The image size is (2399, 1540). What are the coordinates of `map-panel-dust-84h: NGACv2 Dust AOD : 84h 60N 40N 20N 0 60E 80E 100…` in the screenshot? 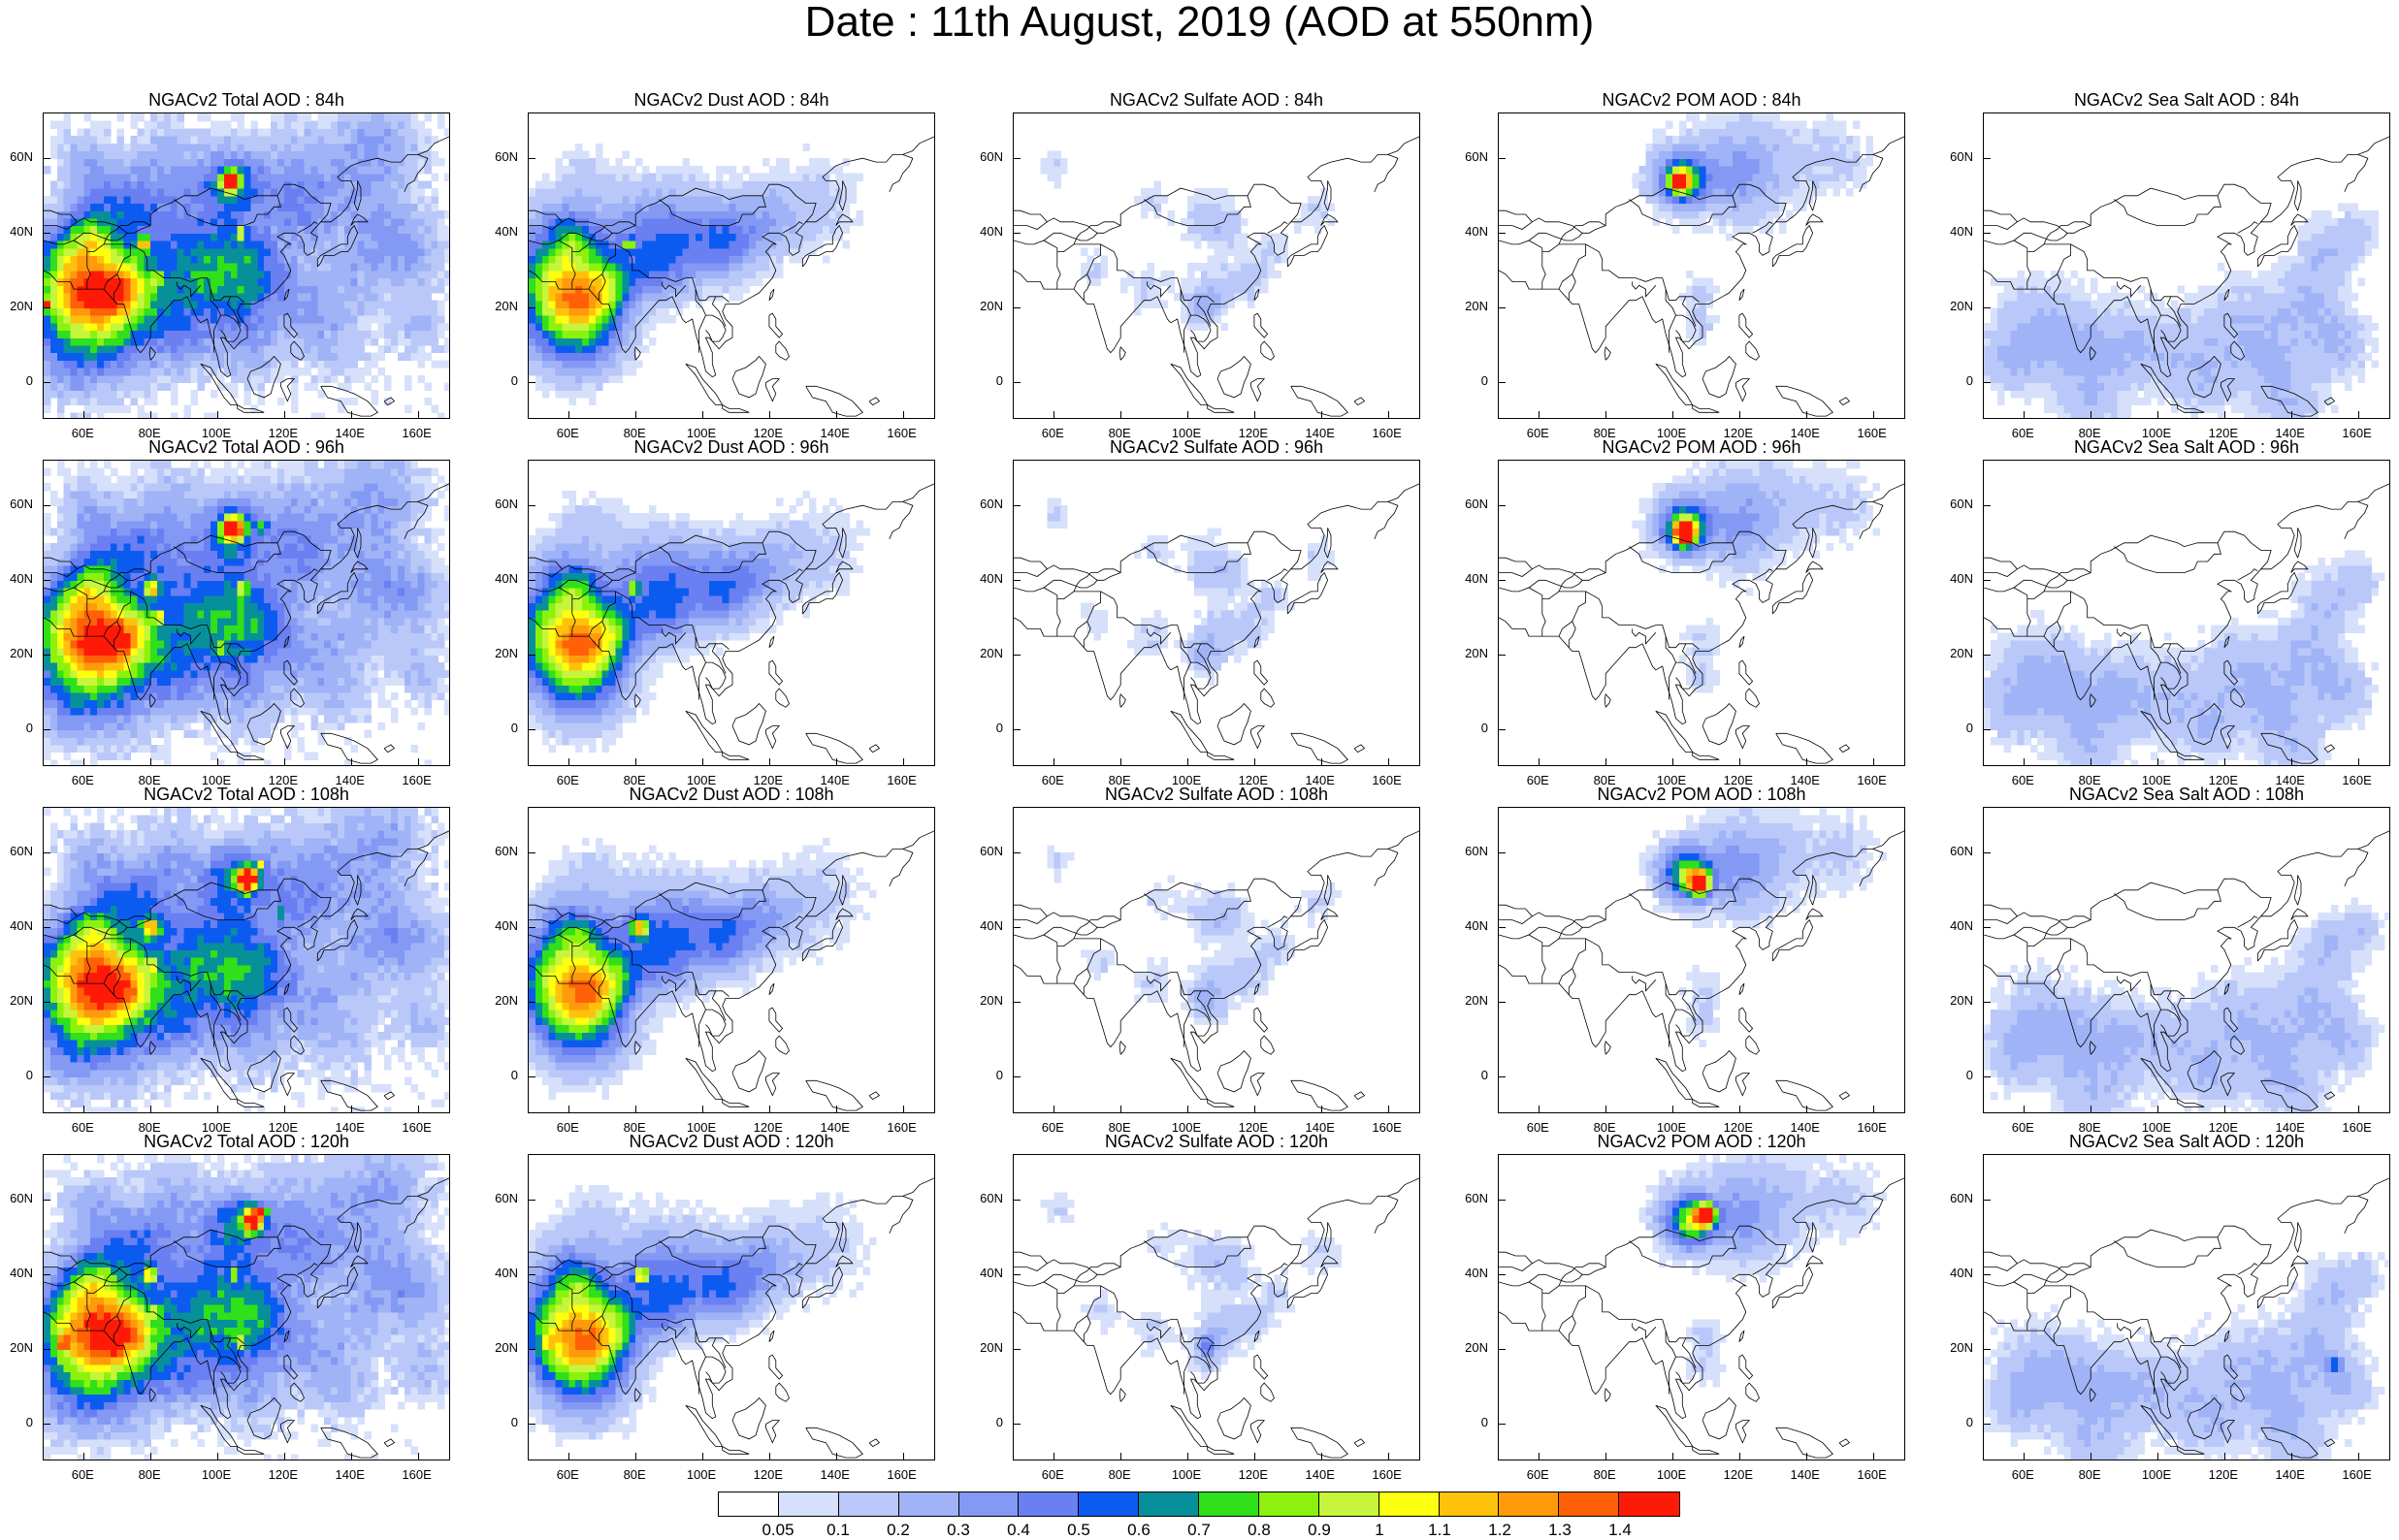 It's located at (715, 268).